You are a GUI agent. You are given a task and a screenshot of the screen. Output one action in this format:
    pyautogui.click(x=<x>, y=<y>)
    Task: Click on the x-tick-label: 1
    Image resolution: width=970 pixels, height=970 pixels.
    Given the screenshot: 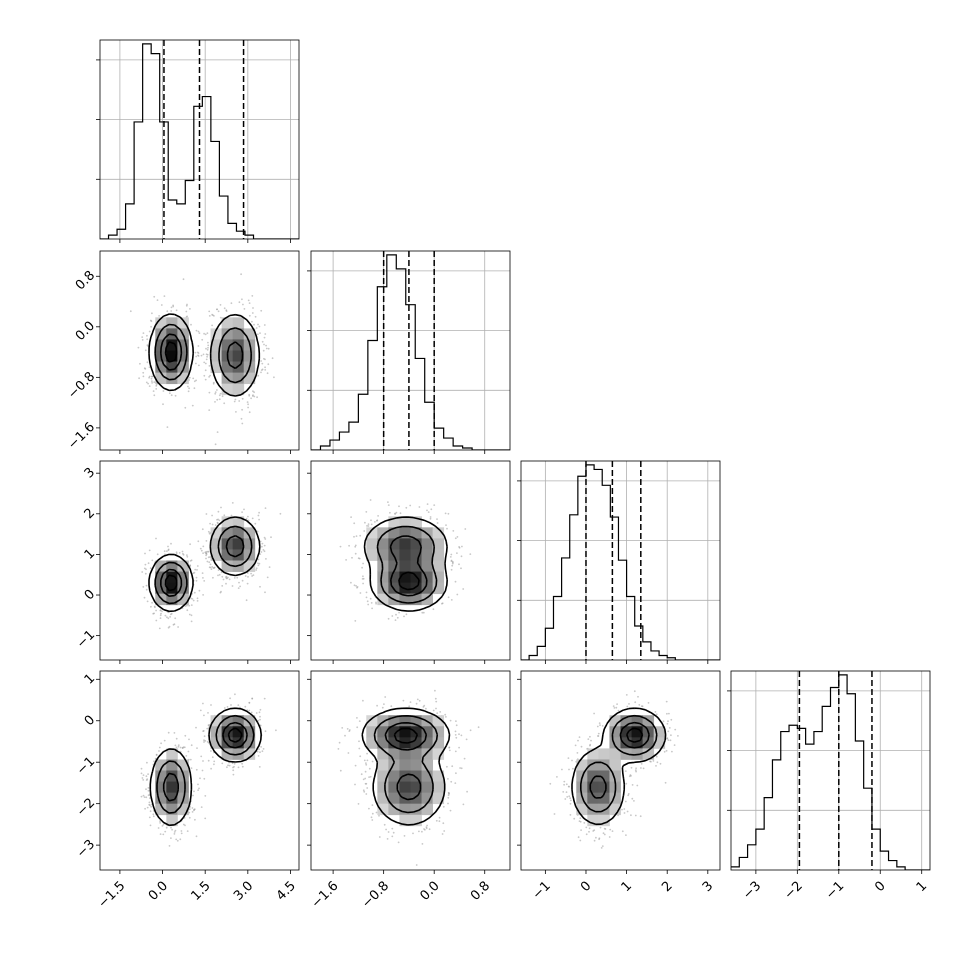 What is the action you would take?
    pyautogui.click(x=922, y=887)
    